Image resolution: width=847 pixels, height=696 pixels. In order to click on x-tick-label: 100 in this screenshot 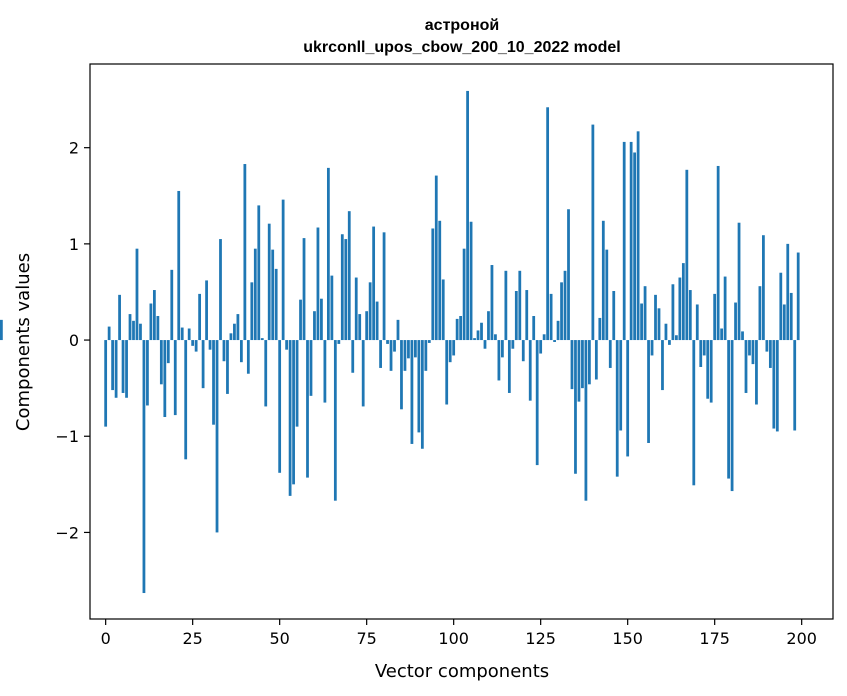, I will do `click(453, 638)`.